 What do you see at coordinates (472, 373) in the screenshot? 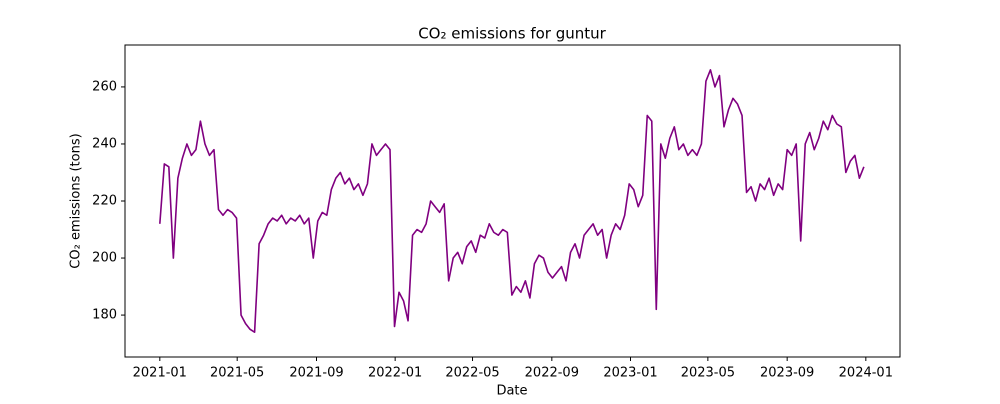
I see `x-tick-label: 2022-05` at bounding box center [472, 373].